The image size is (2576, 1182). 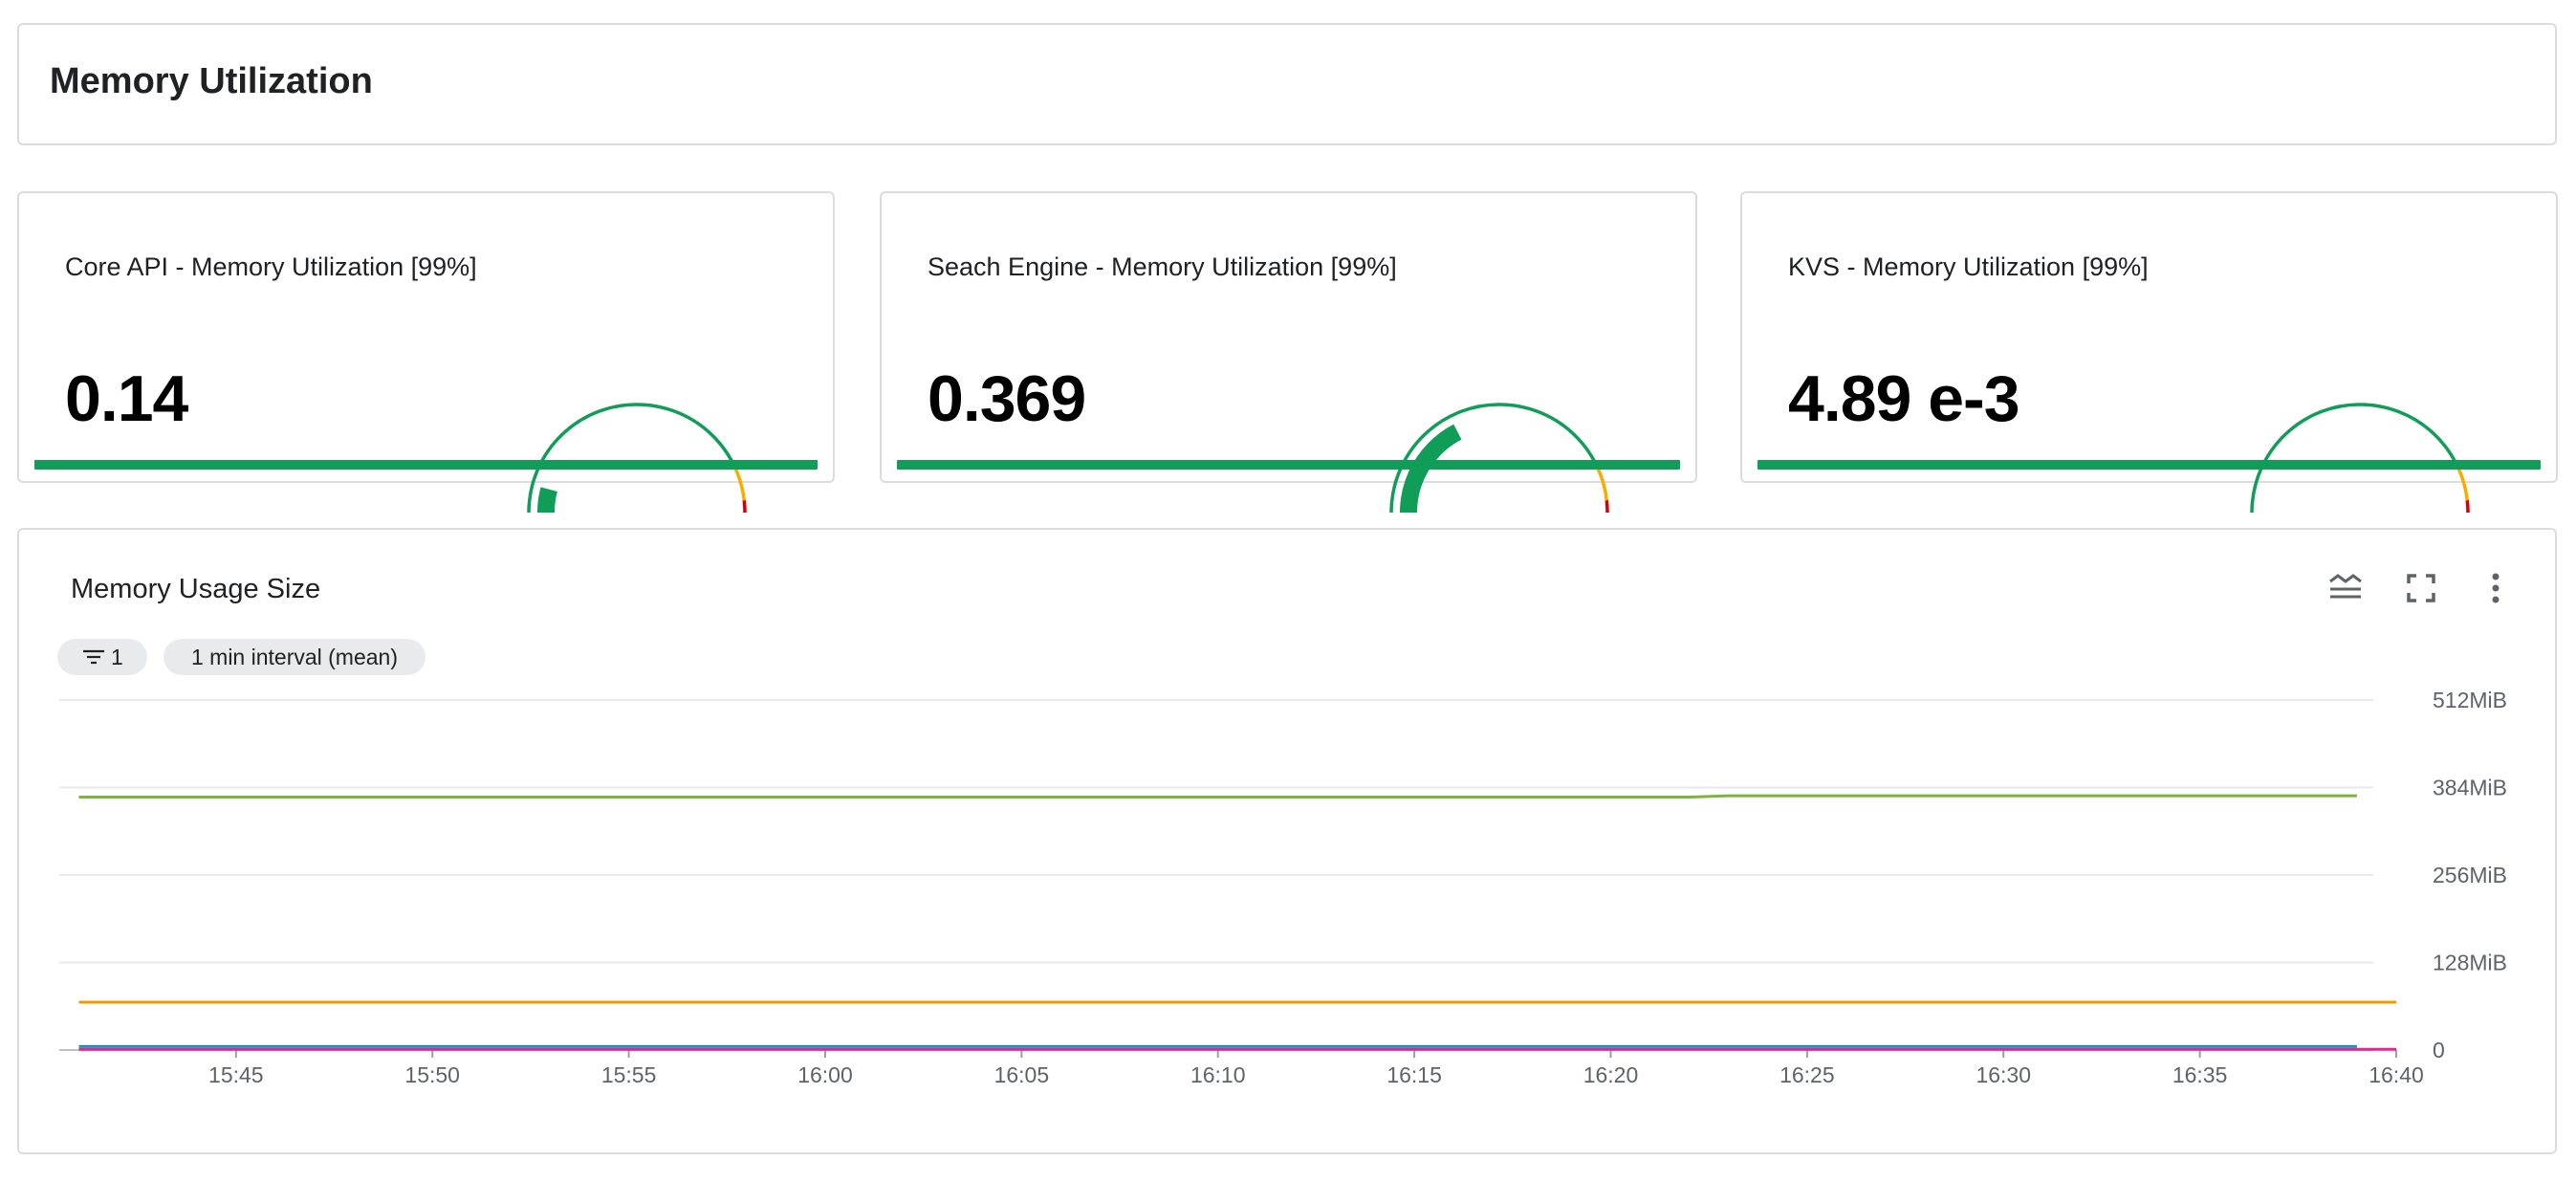 What do you see at coordinates (211, 81) in the screenshot?
I see `page-title: Memory Utilization` at bounding box center [211, 81].